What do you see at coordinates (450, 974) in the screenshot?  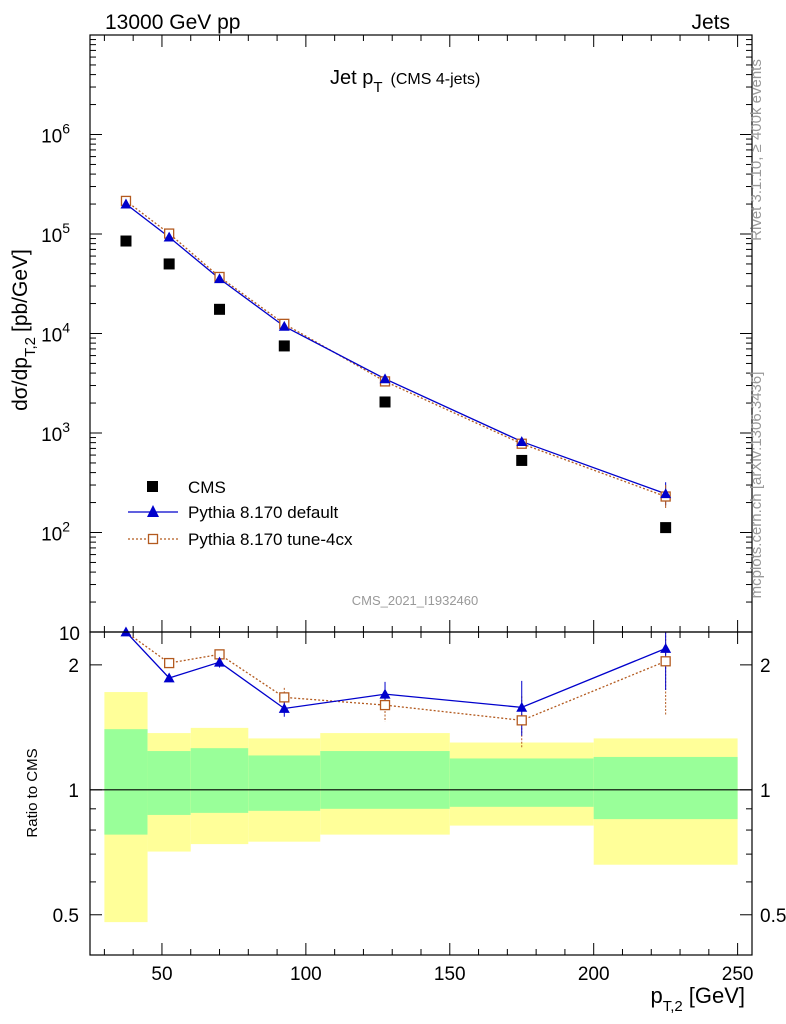 I see `x-tick-label: 150` at bounding box center [450, 974].